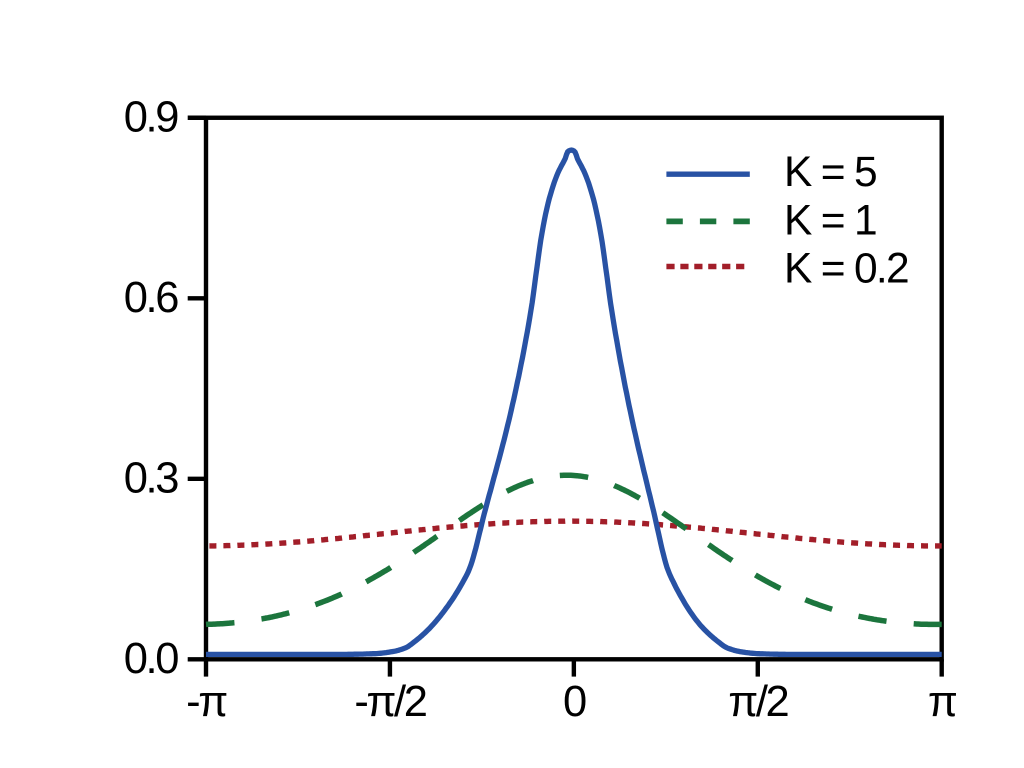 Image resolution: width=1024 pixels, height=768 pixels. I want to click on svg-text: π, so click(942, 702).